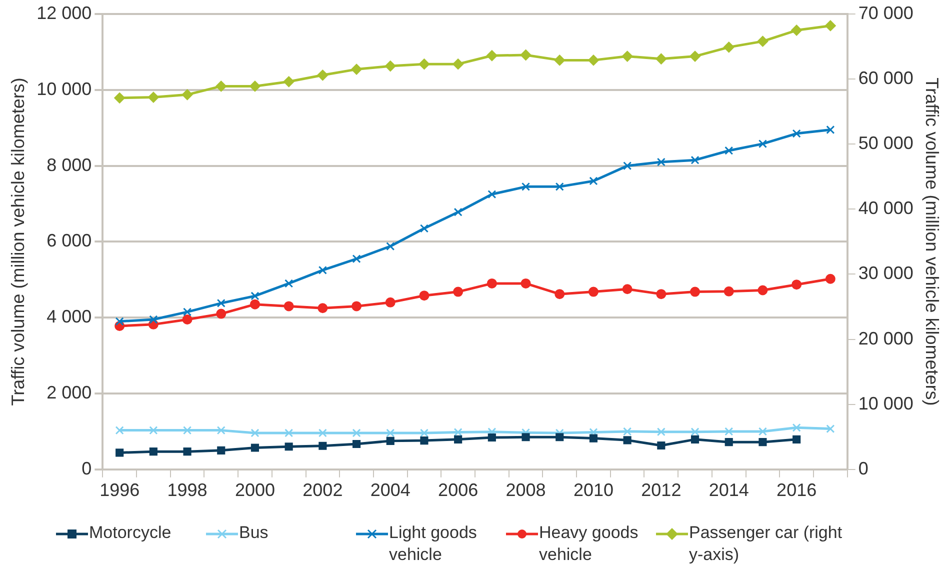 Image resolution: width=952 pixels, height=574 pixels. I want to click on y-axis-title: Traffic volume (million vehicle kilometers), so click(18, 242).